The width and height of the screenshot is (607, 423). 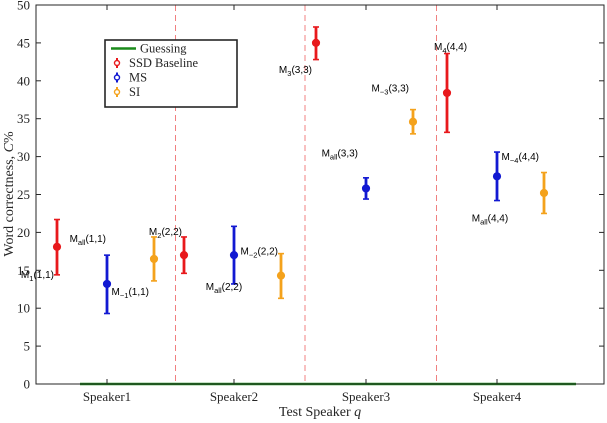 What do you see at coordinates (9, 194) in the screenshot?
I see `y-axis-title: Word correctness, C%` at bounding box center [9, 194].